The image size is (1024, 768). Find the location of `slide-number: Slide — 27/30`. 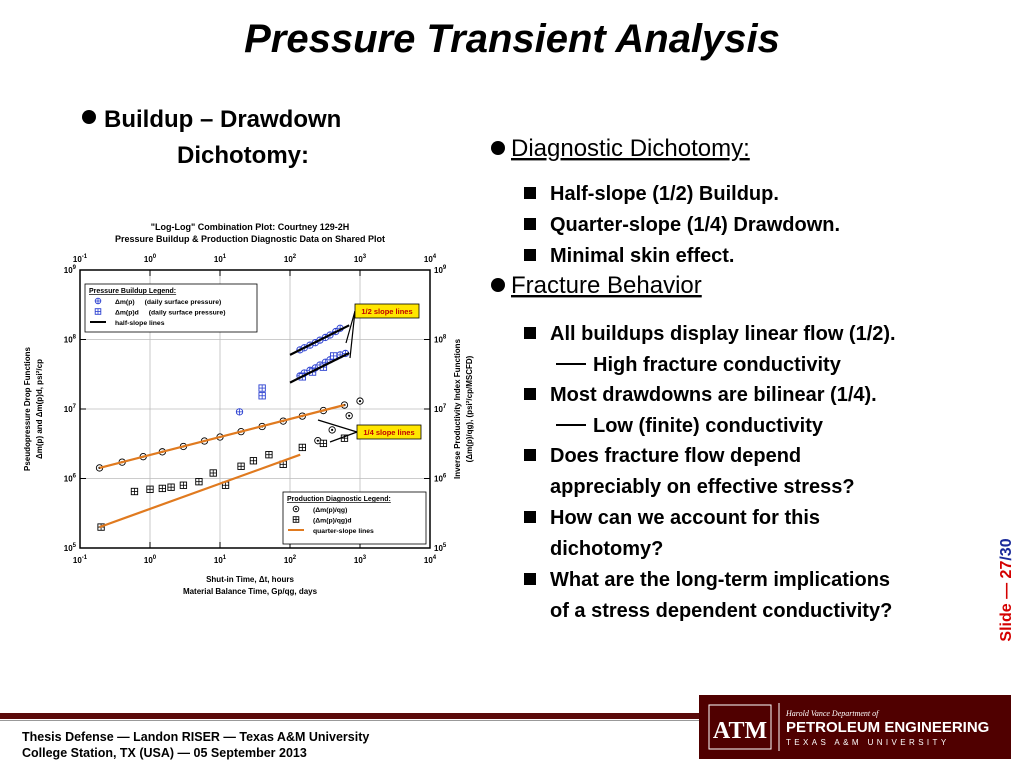

slide-number: Slide — 27/30 is located at coordinates (1006, 589).